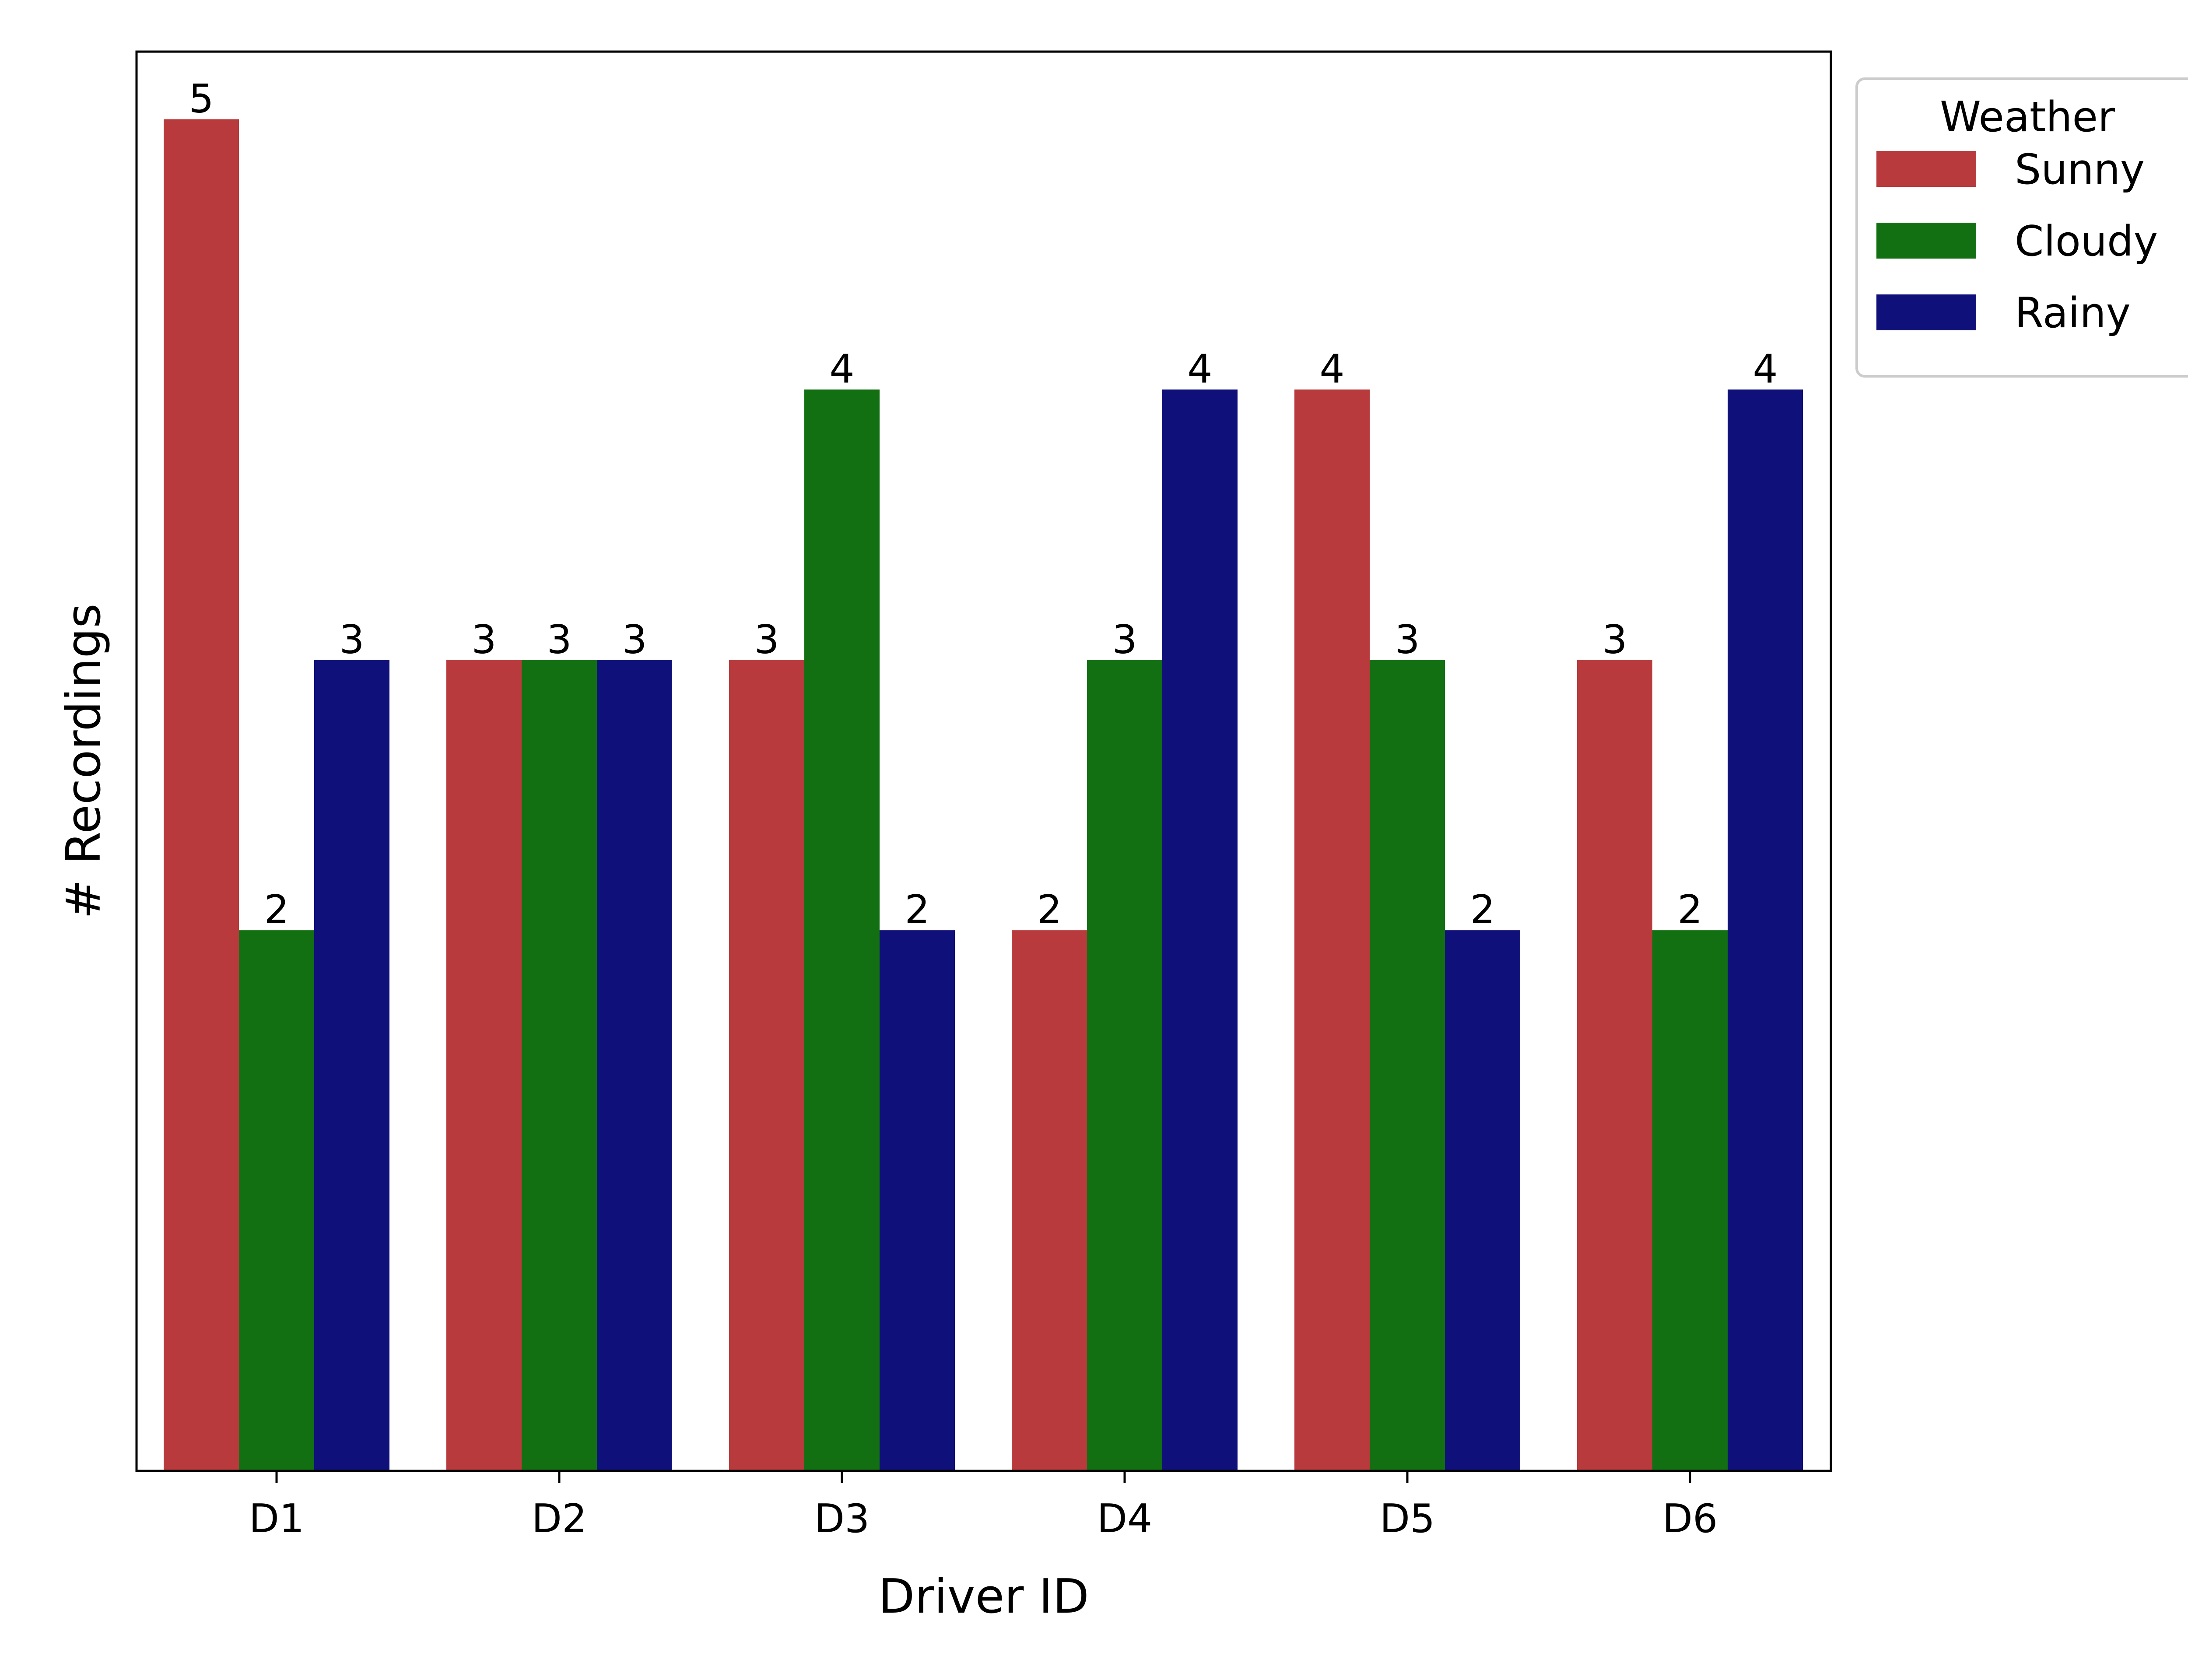 This screenshot has height=1680, width=2188. I want to click on data-label-sunny-d2: 3, so click(483, 639).